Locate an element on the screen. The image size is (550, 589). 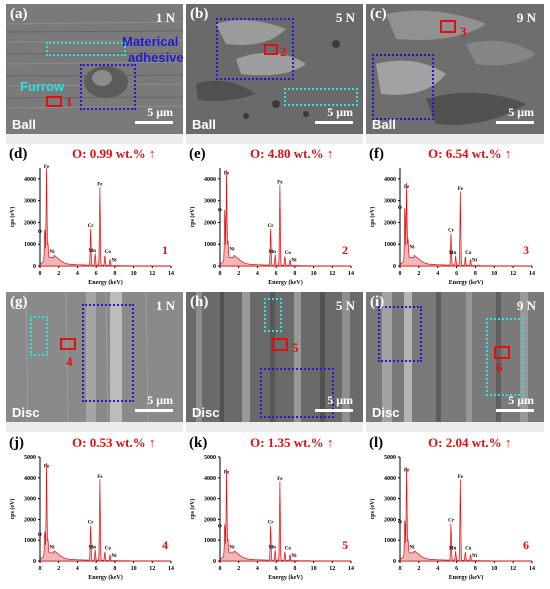
surface-label: Disc is located at coordinates (206, 412).